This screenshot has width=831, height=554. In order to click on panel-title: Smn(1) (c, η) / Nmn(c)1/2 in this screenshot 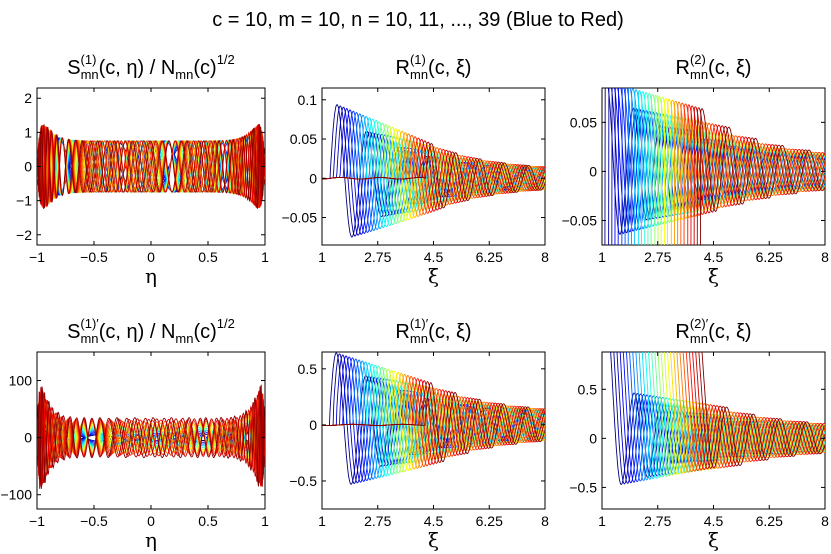, I will do `click(151, 67)`.